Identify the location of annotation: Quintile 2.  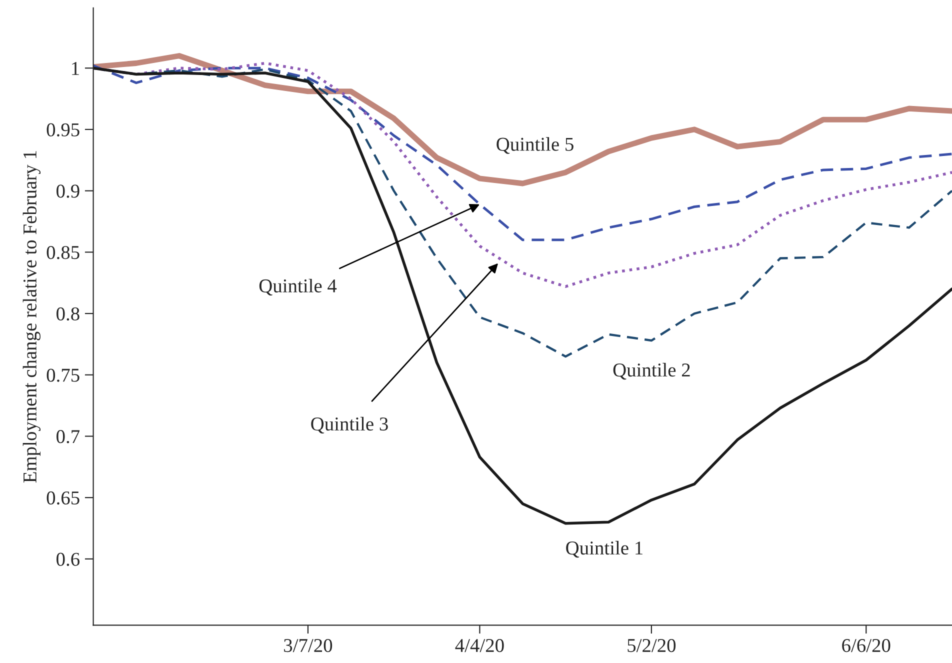
(651, 371).